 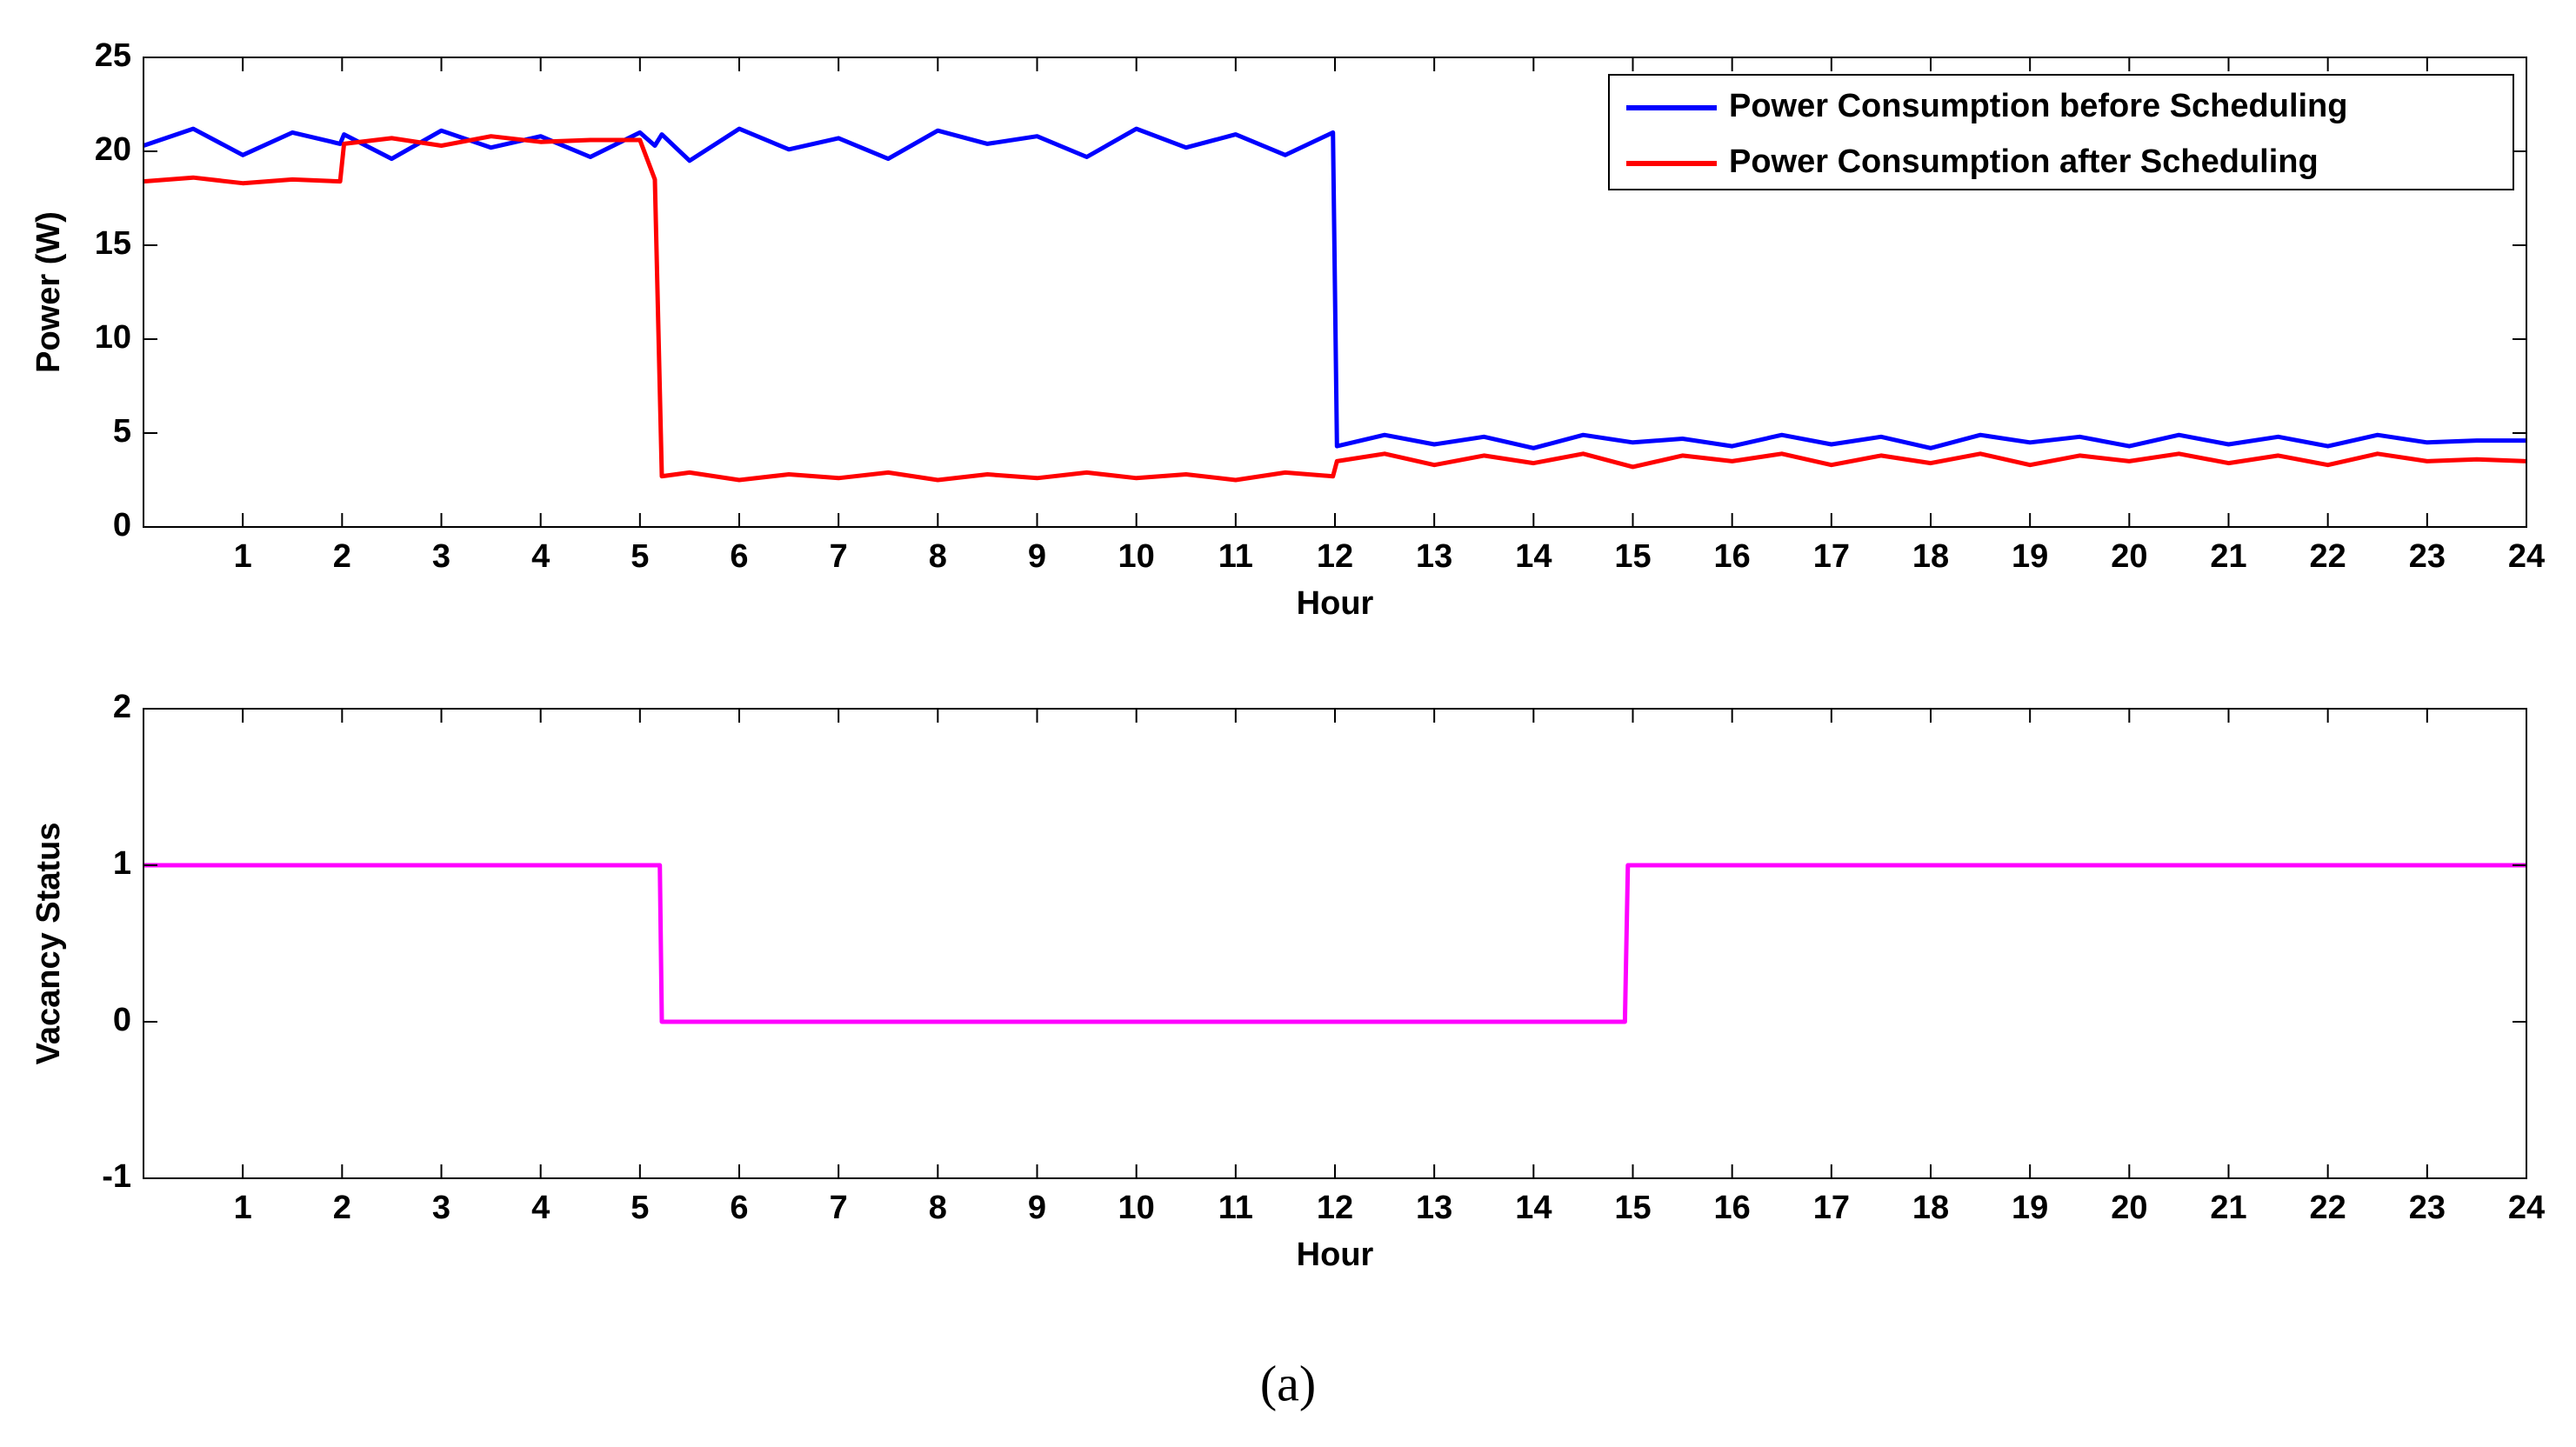 What do you see at coordinates (122, 431) in the screenshot?
I see `y-tick-label: 5` at bounding box center [122, 431].